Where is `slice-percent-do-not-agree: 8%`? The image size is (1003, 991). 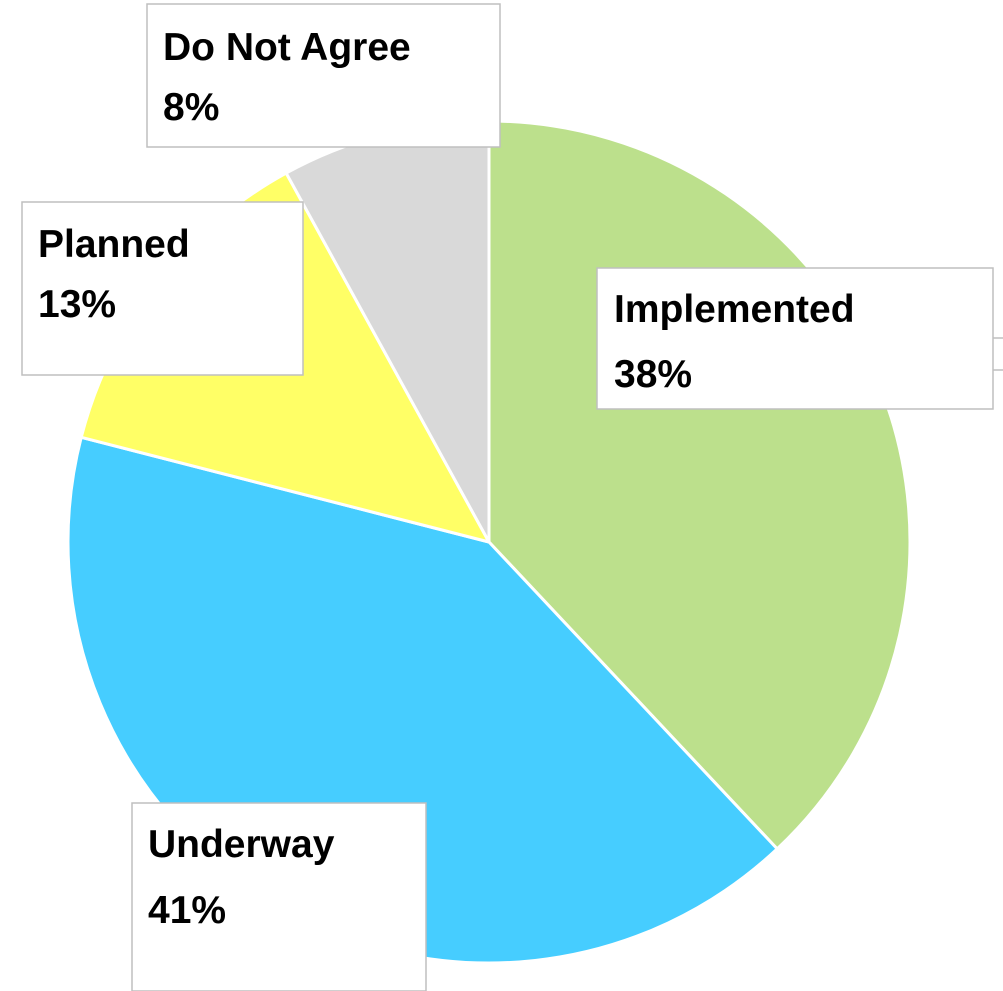
slice-percent-do-not-agree: 8% is located at coordinates (191, 107).